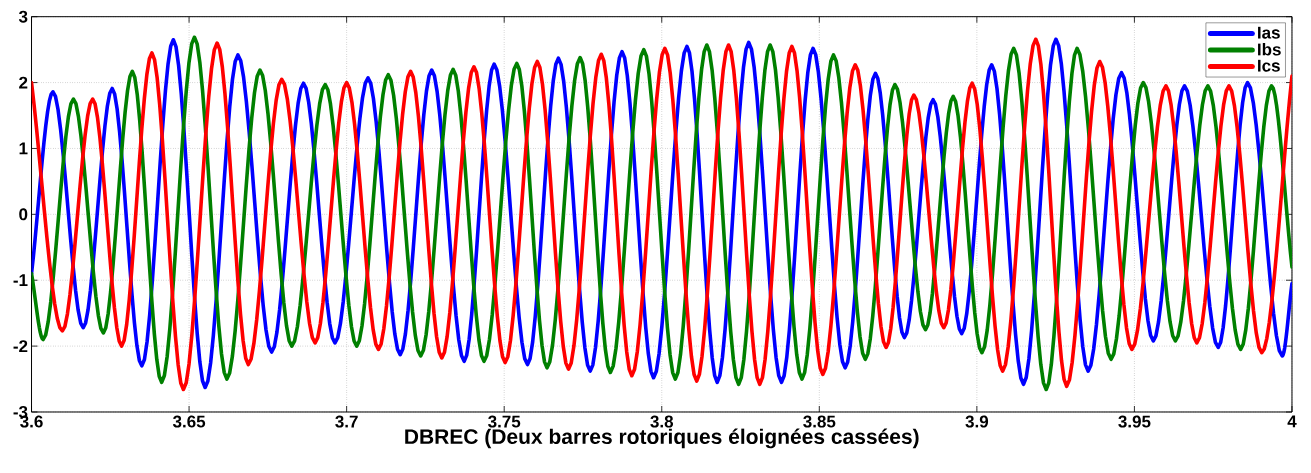 Image resolution: width=1311 pixels, height=473 pixels. Describe the element at coordinates (20, 280) in the screenshot. I see `y-tick-label: -1` at that location.